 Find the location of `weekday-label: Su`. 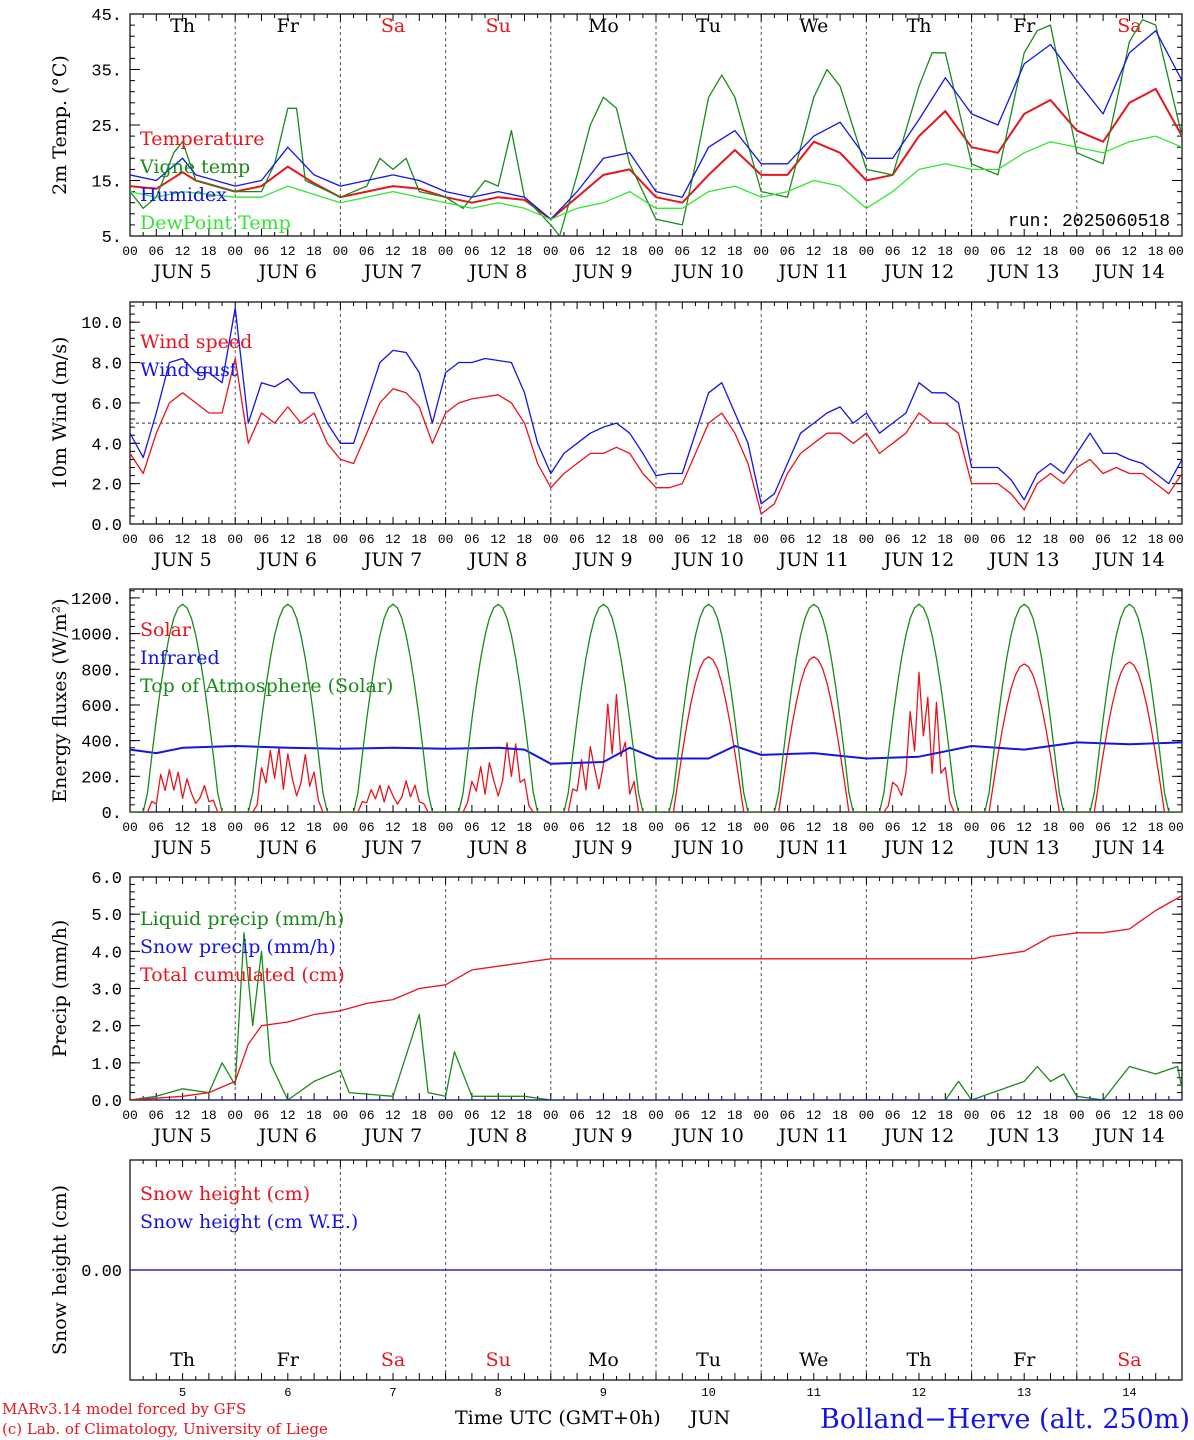

weekday-label: Su is located at coordinates (498, 1360).